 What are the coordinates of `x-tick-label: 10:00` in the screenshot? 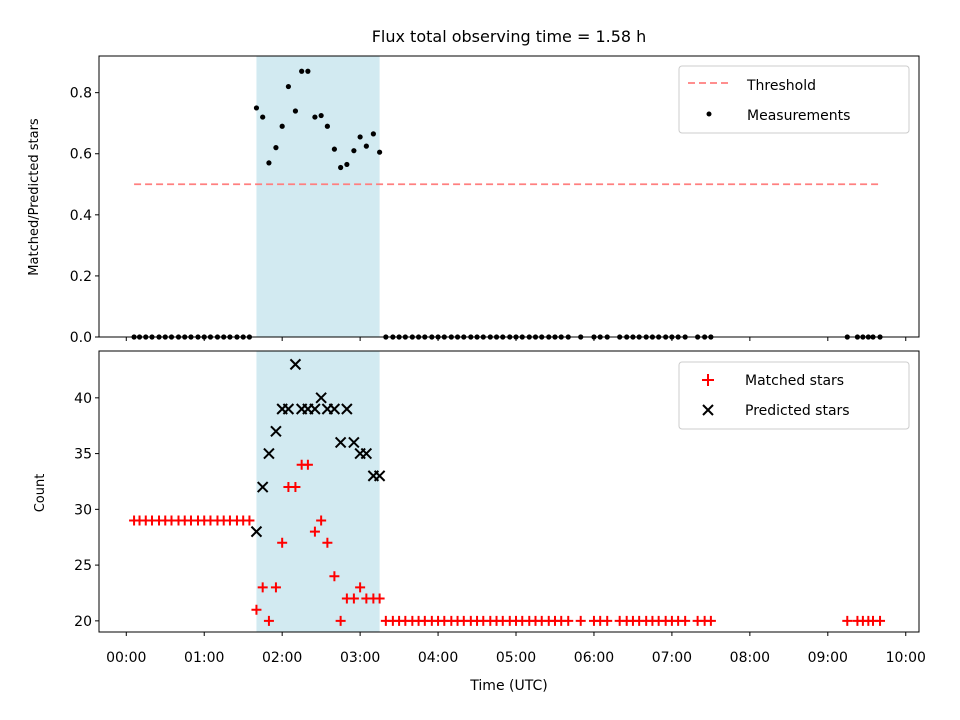 It's located at (906, 658).